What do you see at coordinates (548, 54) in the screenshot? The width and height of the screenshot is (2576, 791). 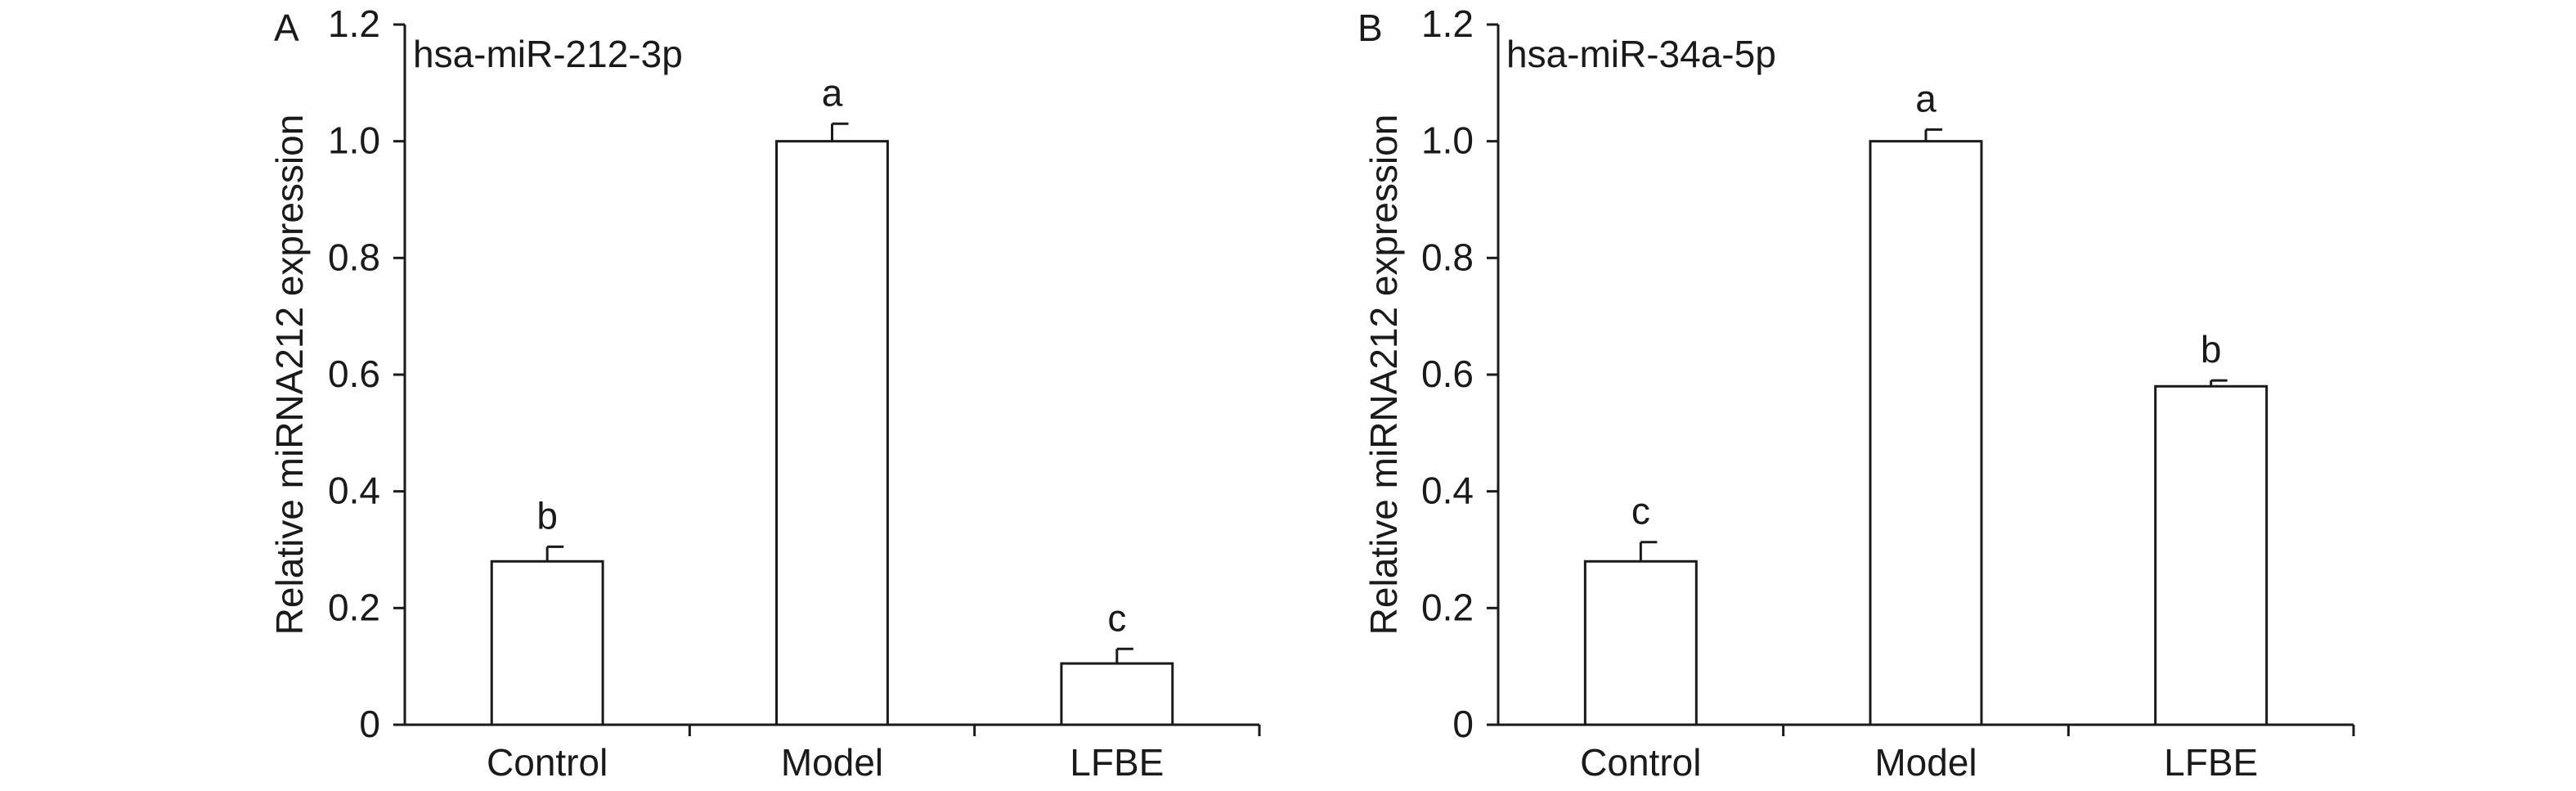 I see `chart-title: hsa-miR-212-3p` at bounding box center [548, 54].